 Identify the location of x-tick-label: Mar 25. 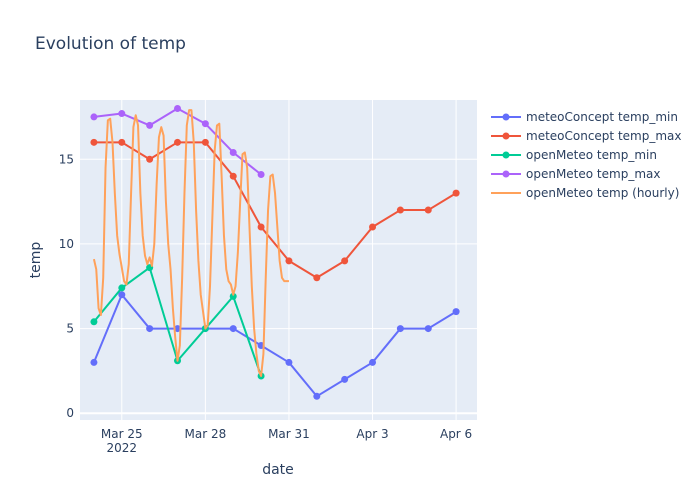
(122, 434).